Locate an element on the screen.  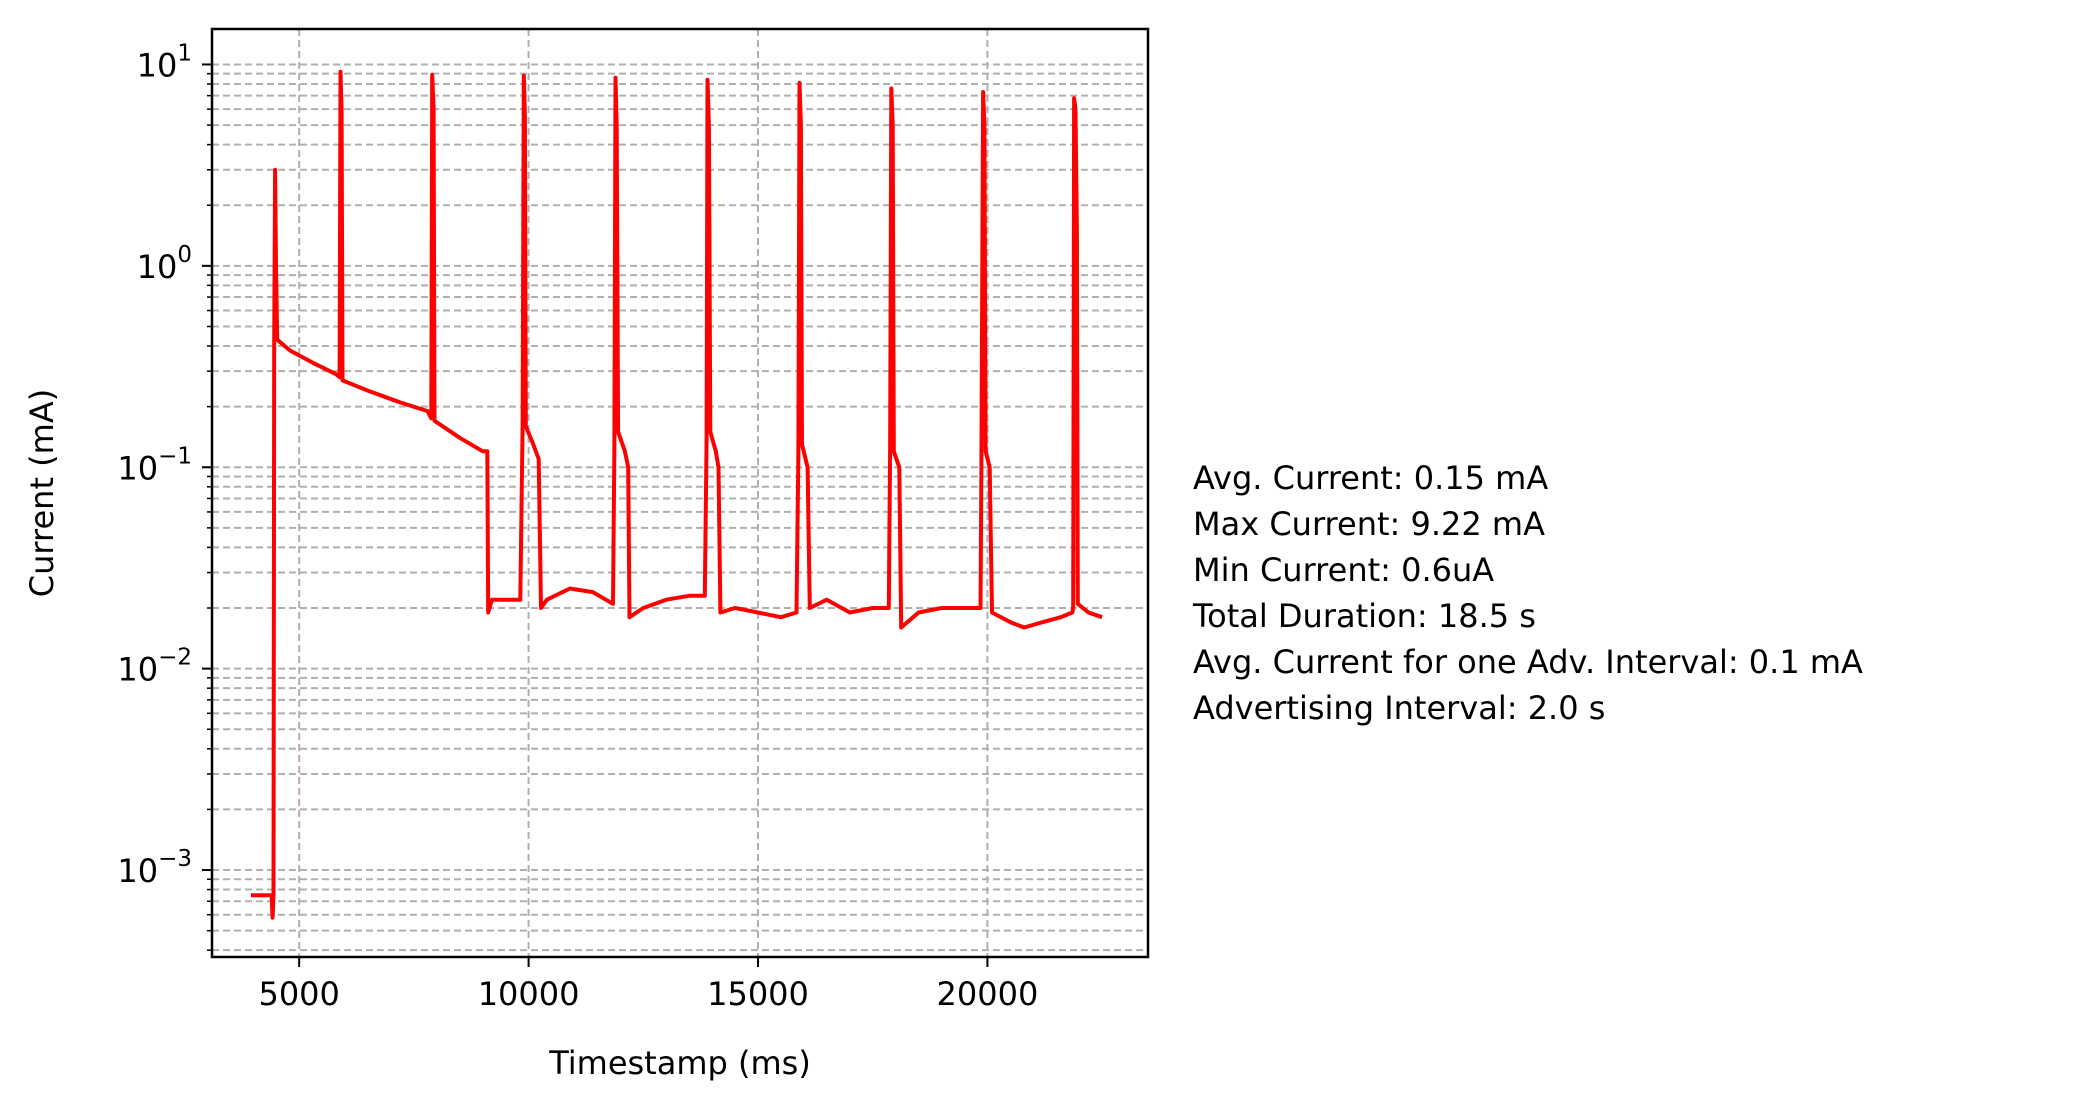
x-tick-label: 10000 is located at coordinates (529, 994).